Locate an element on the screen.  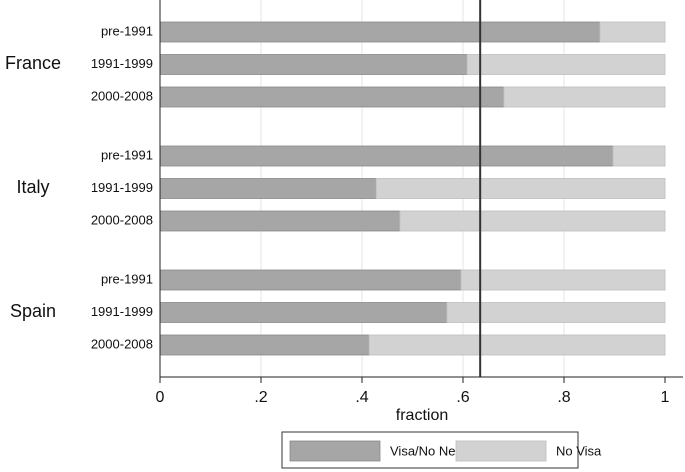
x-tick-label: 1 is located at coordinates (665, 397).